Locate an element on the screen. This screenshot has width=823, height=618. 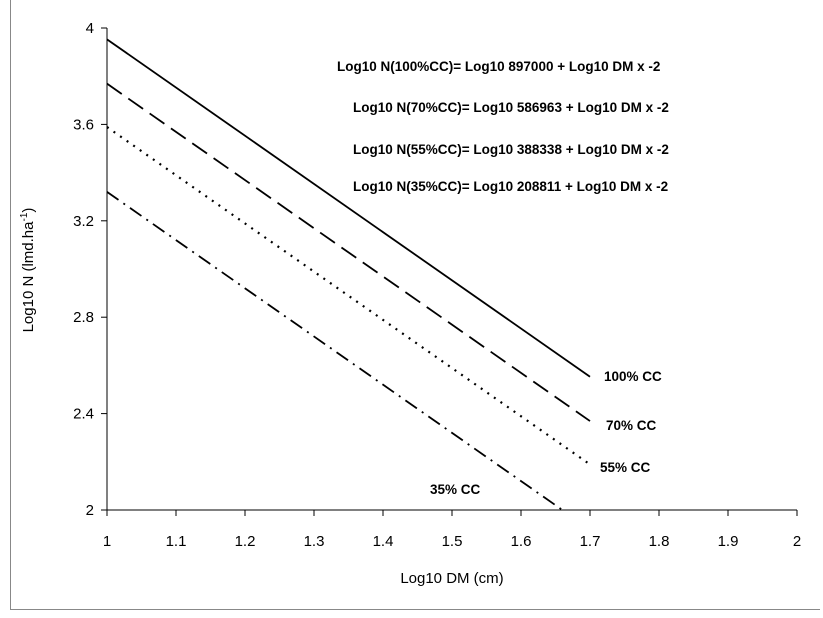
series-label-100cc: 100% CC is located at coordinates (633, 376).